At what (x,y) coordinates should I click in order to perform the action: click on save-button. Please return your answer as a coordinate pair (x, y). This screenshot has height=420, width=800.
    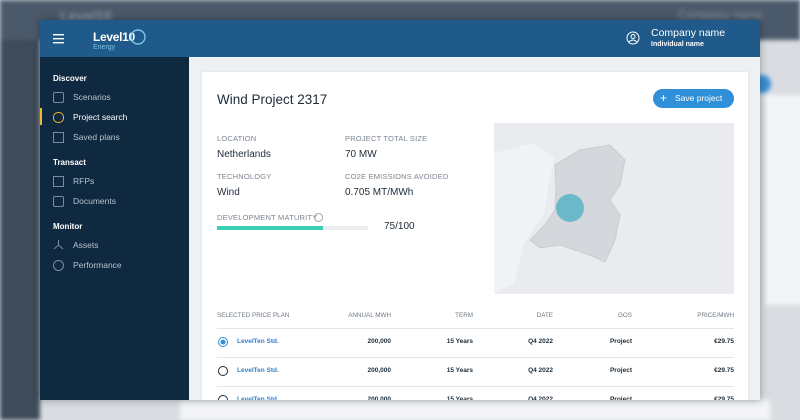
    Looking at the image, I should click on (693, 98).